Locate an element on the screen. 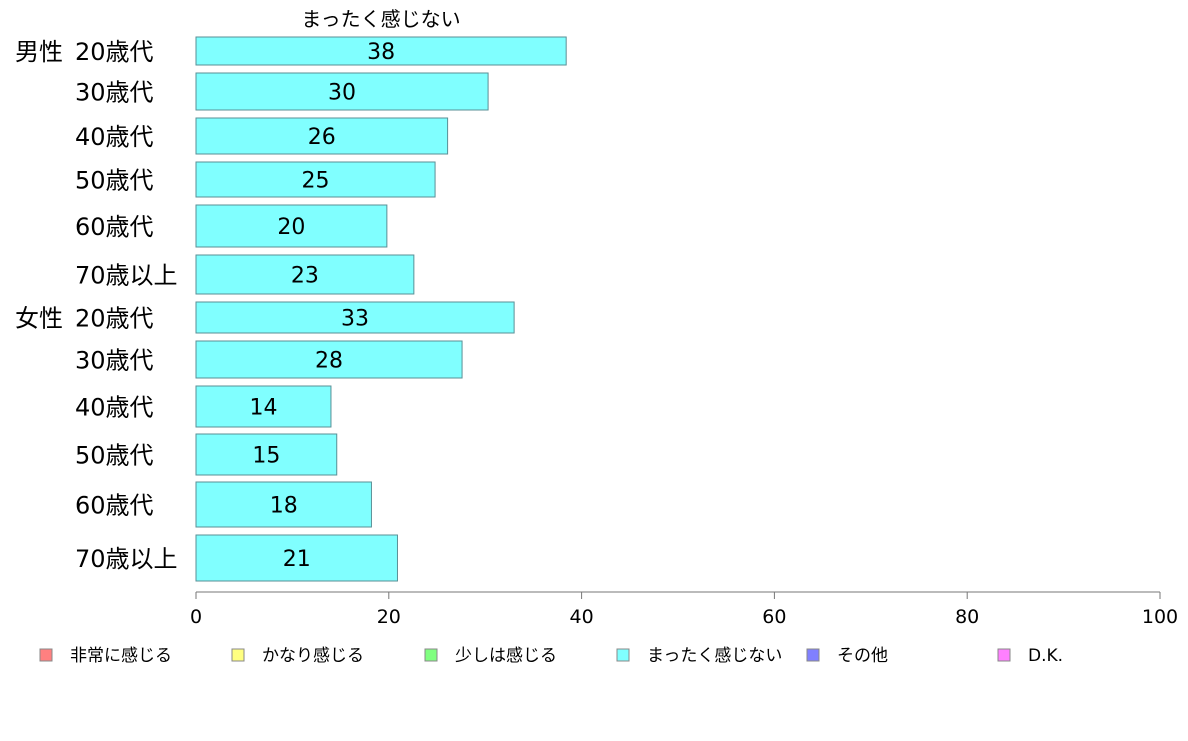 The height and width of the screenshot is (741, 1188). data-label: 14 is located at coordinates (263, 408).